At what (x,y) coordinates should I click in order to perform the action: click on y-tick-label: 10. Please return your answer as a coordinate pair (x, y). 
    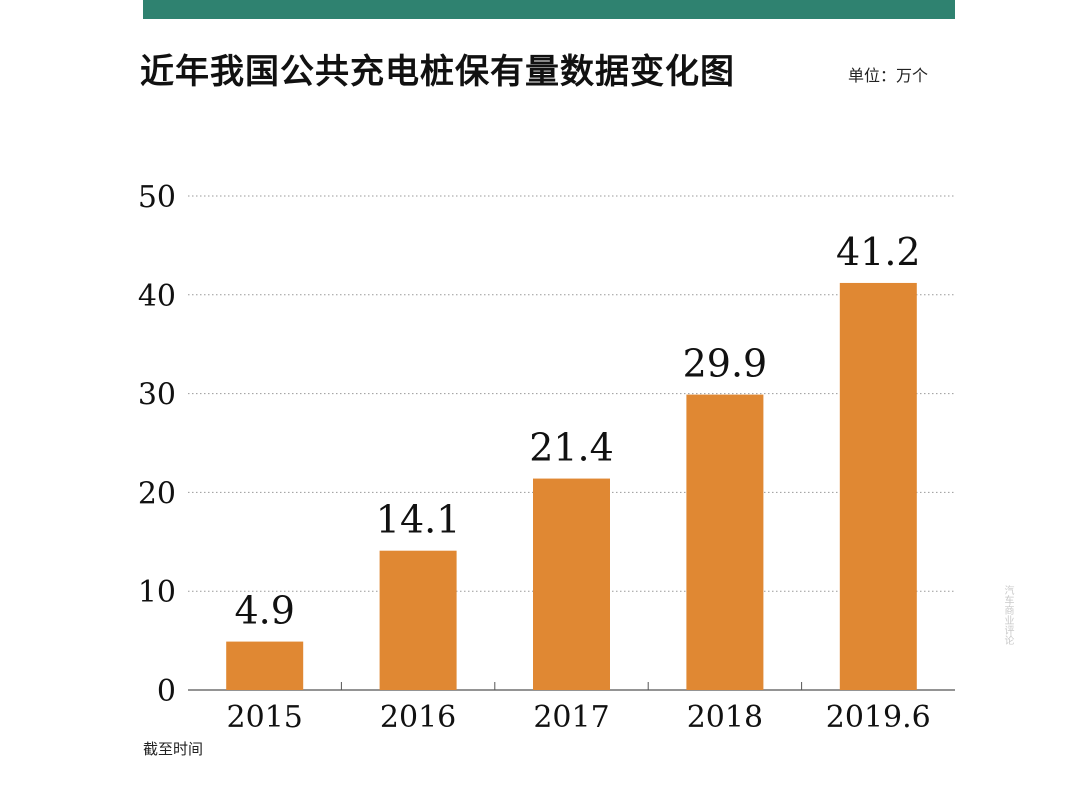
    Looking at the image, I should click on (157, 592).